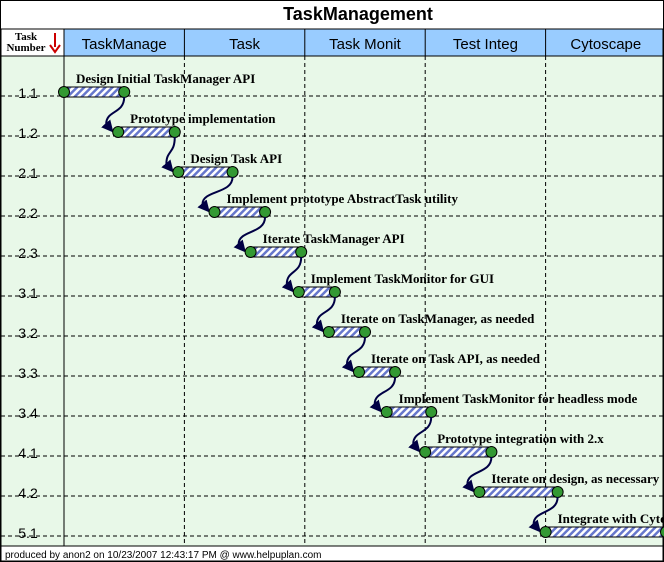  Describe the element at coordinates (343, 198) in the screenshot. I see `task-label: Implement prototype AbstractTask utility` at that location.